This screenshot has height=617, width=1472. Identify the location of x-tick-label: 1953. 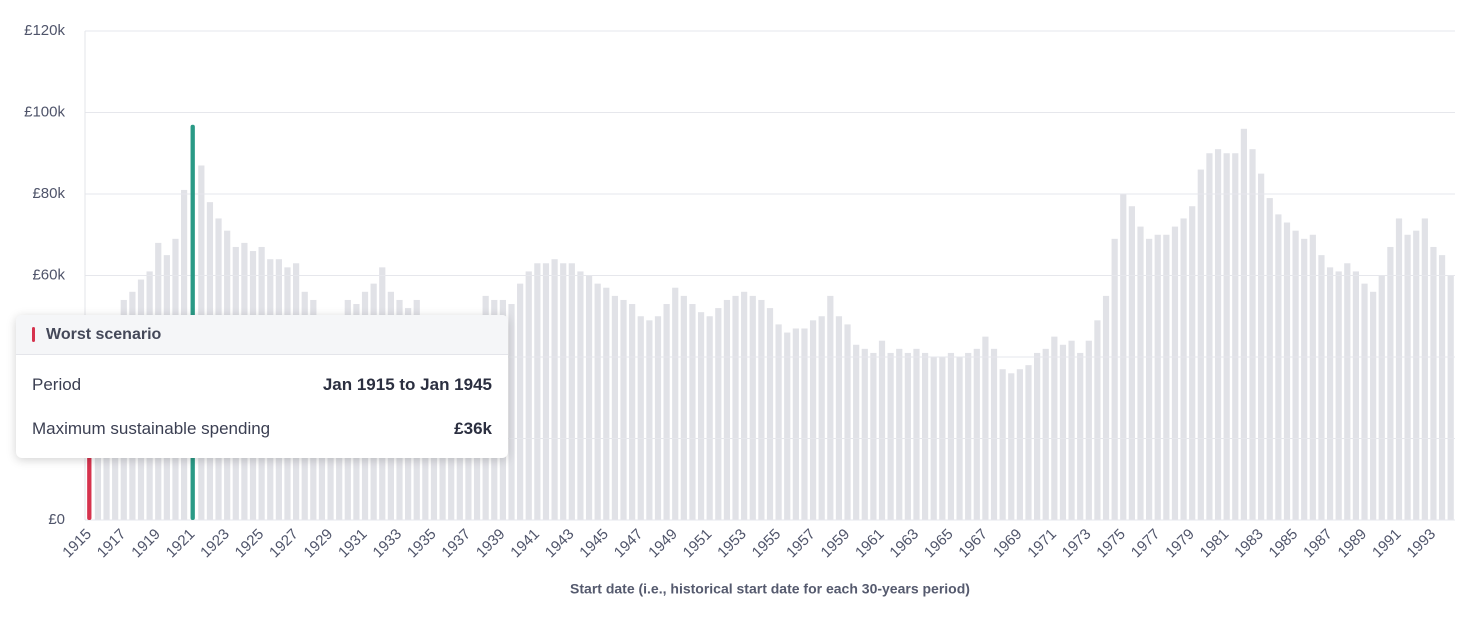
(732, 544).